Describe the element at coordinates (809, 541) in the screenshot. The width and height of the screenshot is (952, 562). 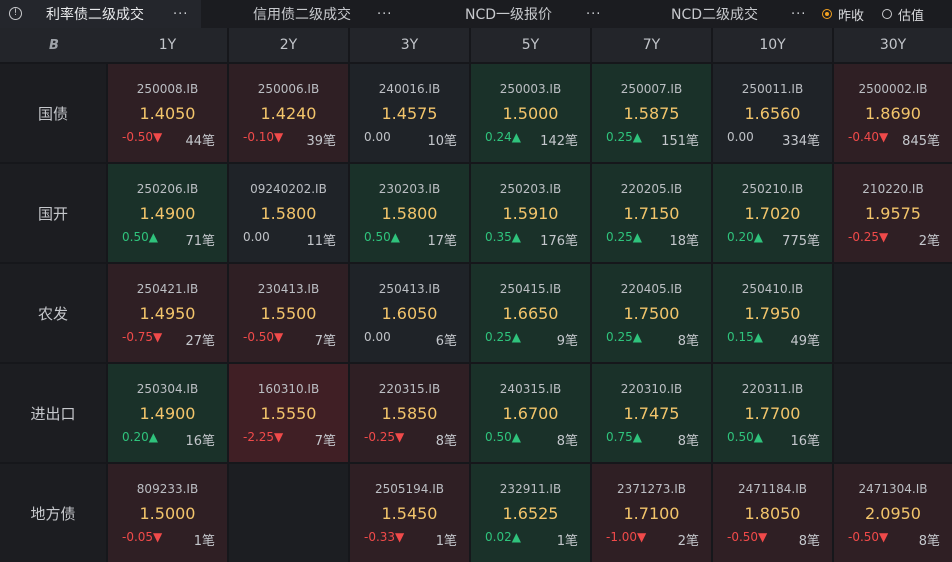
I see `trade-count: 8笔` at that location.